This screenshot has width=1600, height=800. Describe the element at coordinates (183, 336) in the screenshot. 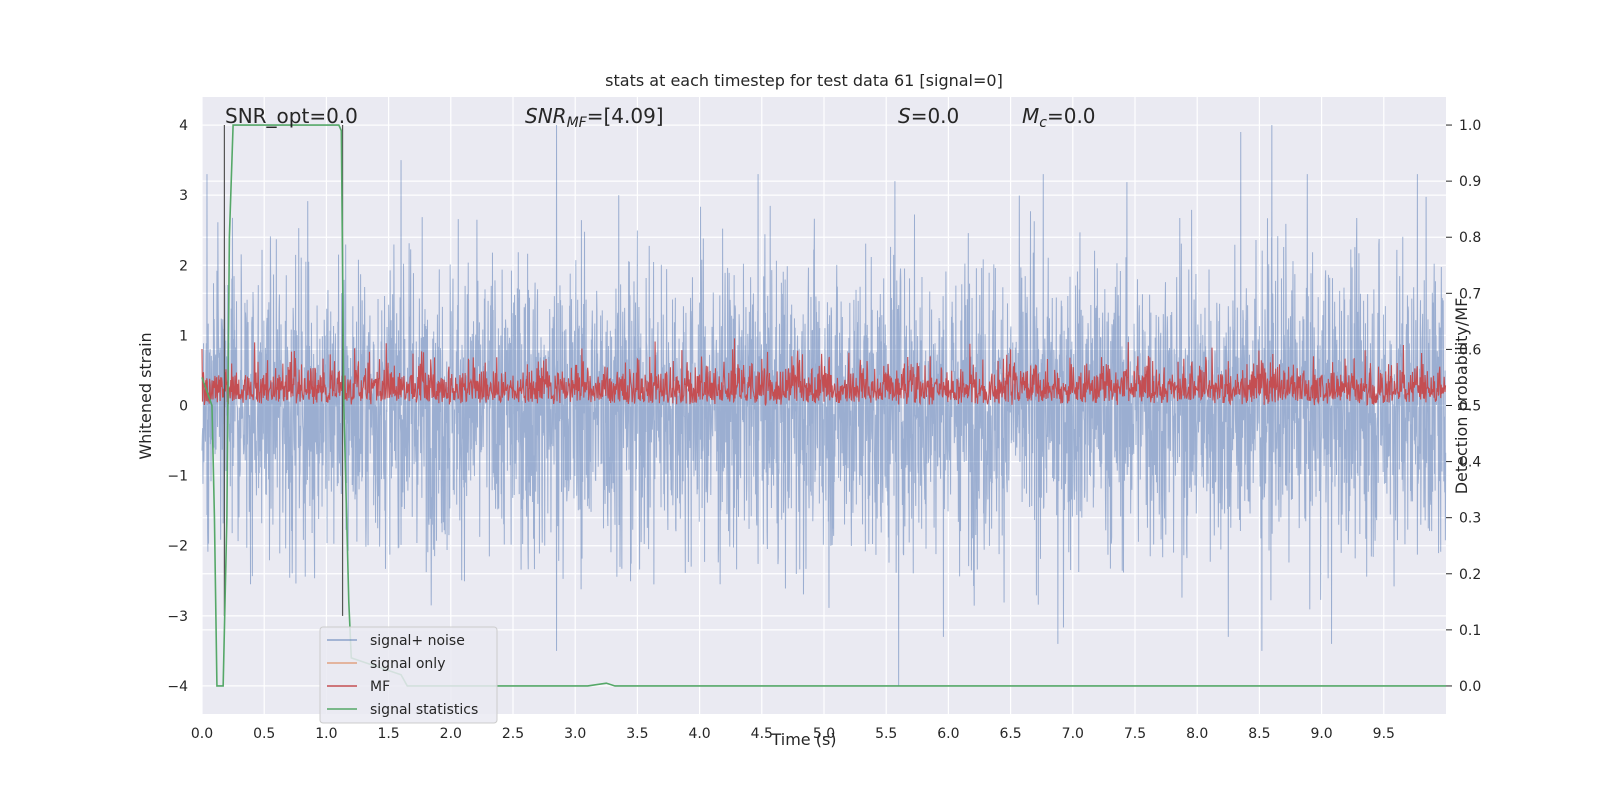

I see `y-left-tick-label: 1` at that location.